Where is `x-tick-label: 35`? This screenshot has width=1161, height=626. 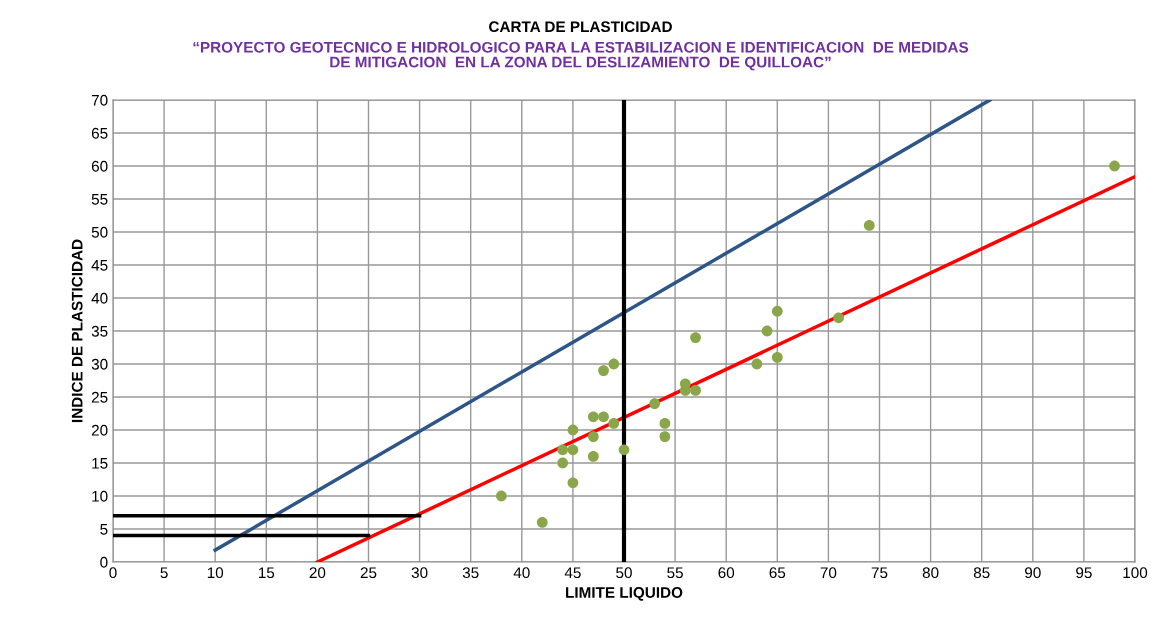
x-tick-label: 35 is located at coordinates (470, 573).